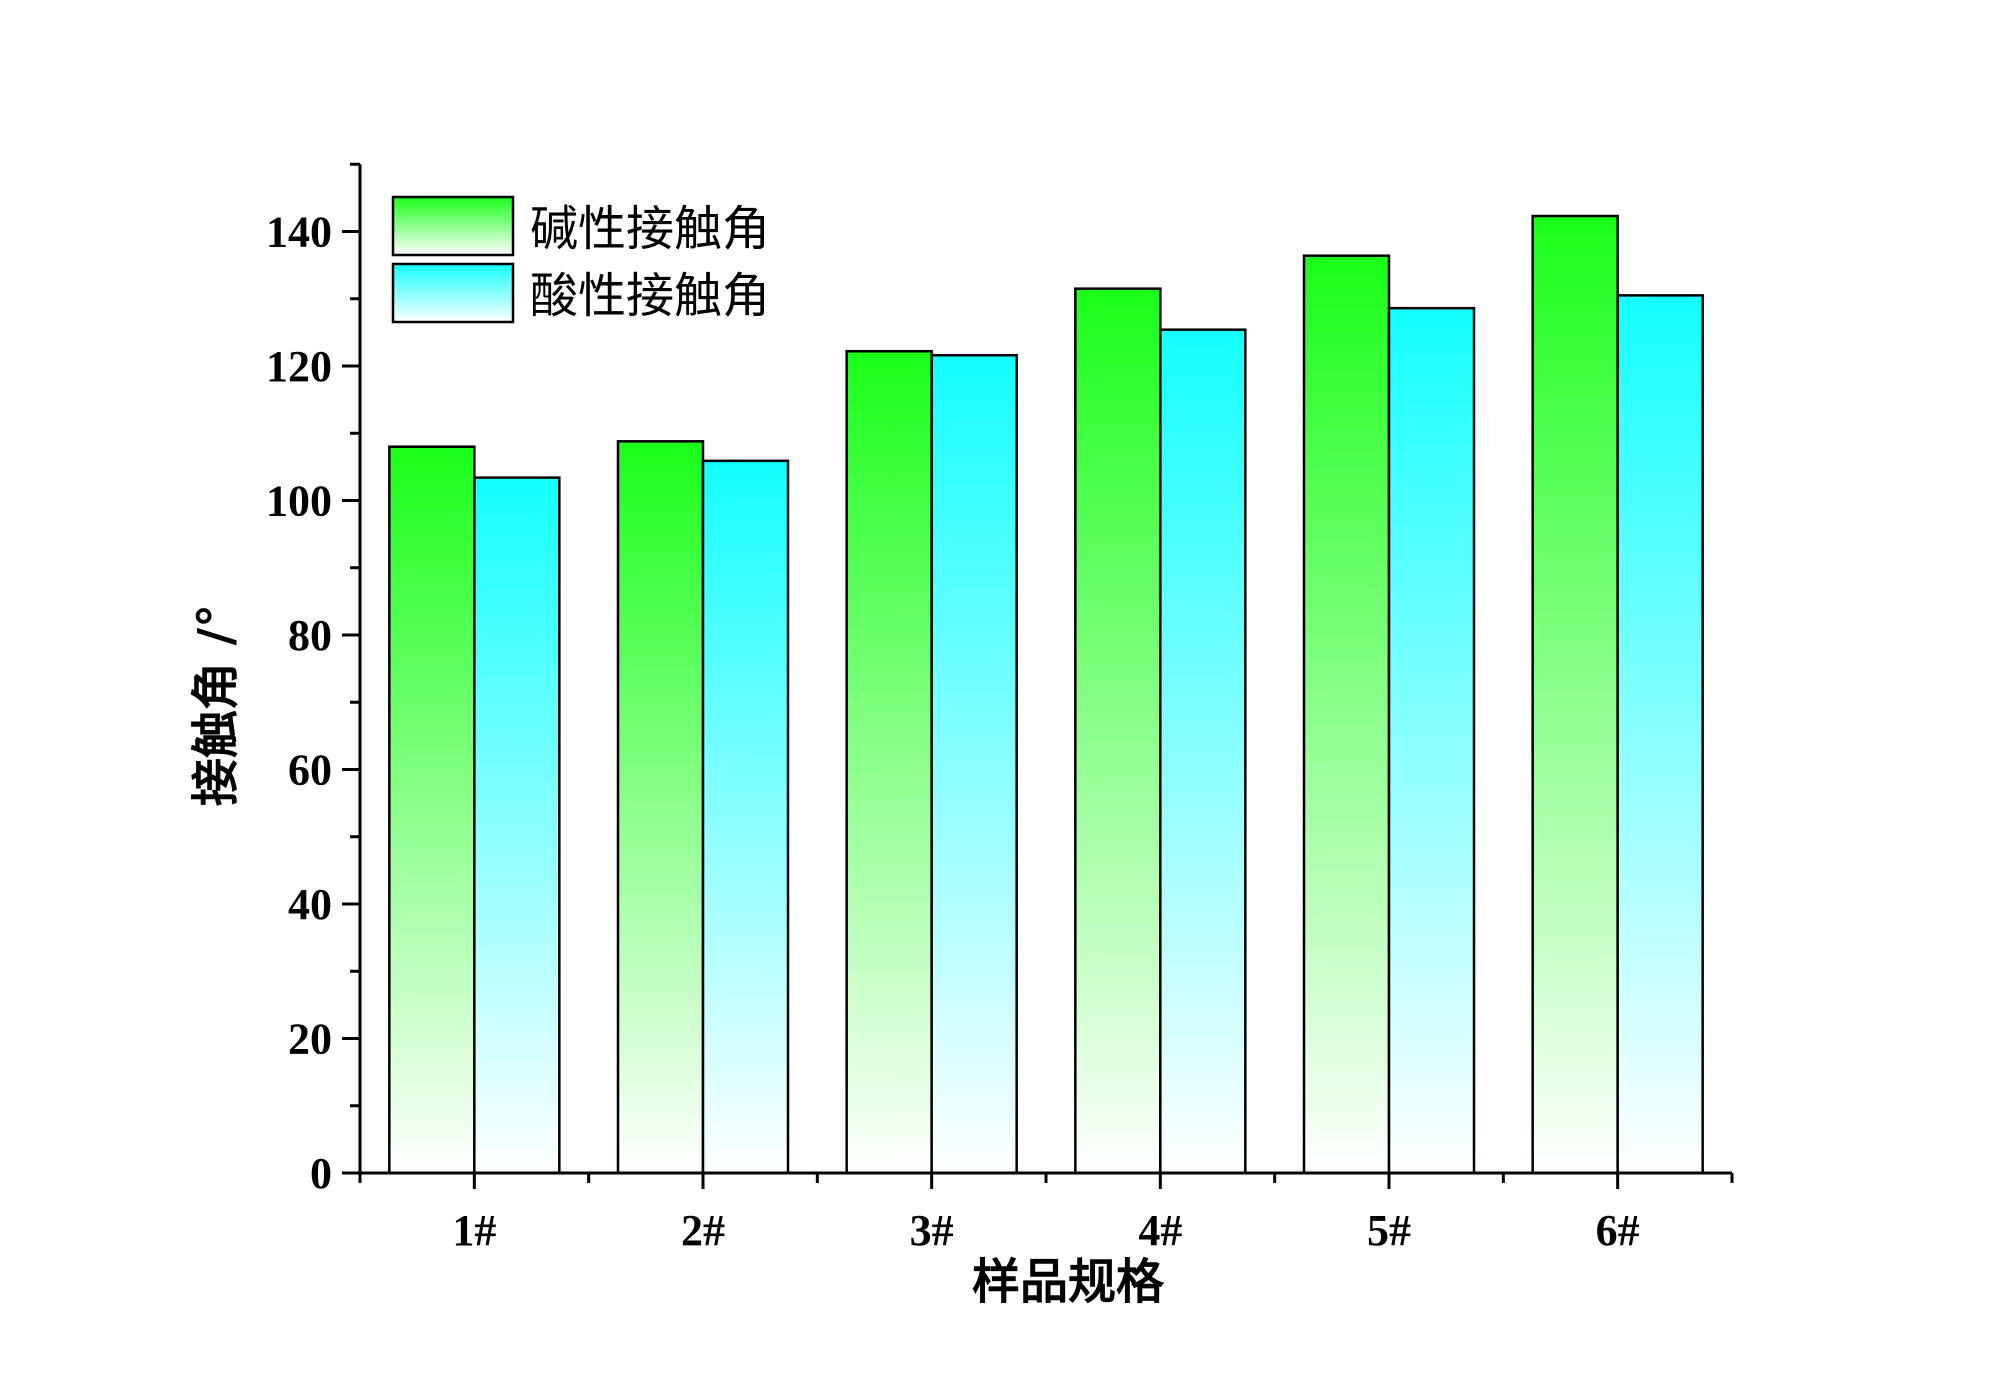 The width and height of the screenshot is (2000, 1397). Describe the element at coordinates (580, 259) in the screenshot. I see `legend: 碱性接触角 酸性接触角` at that location.